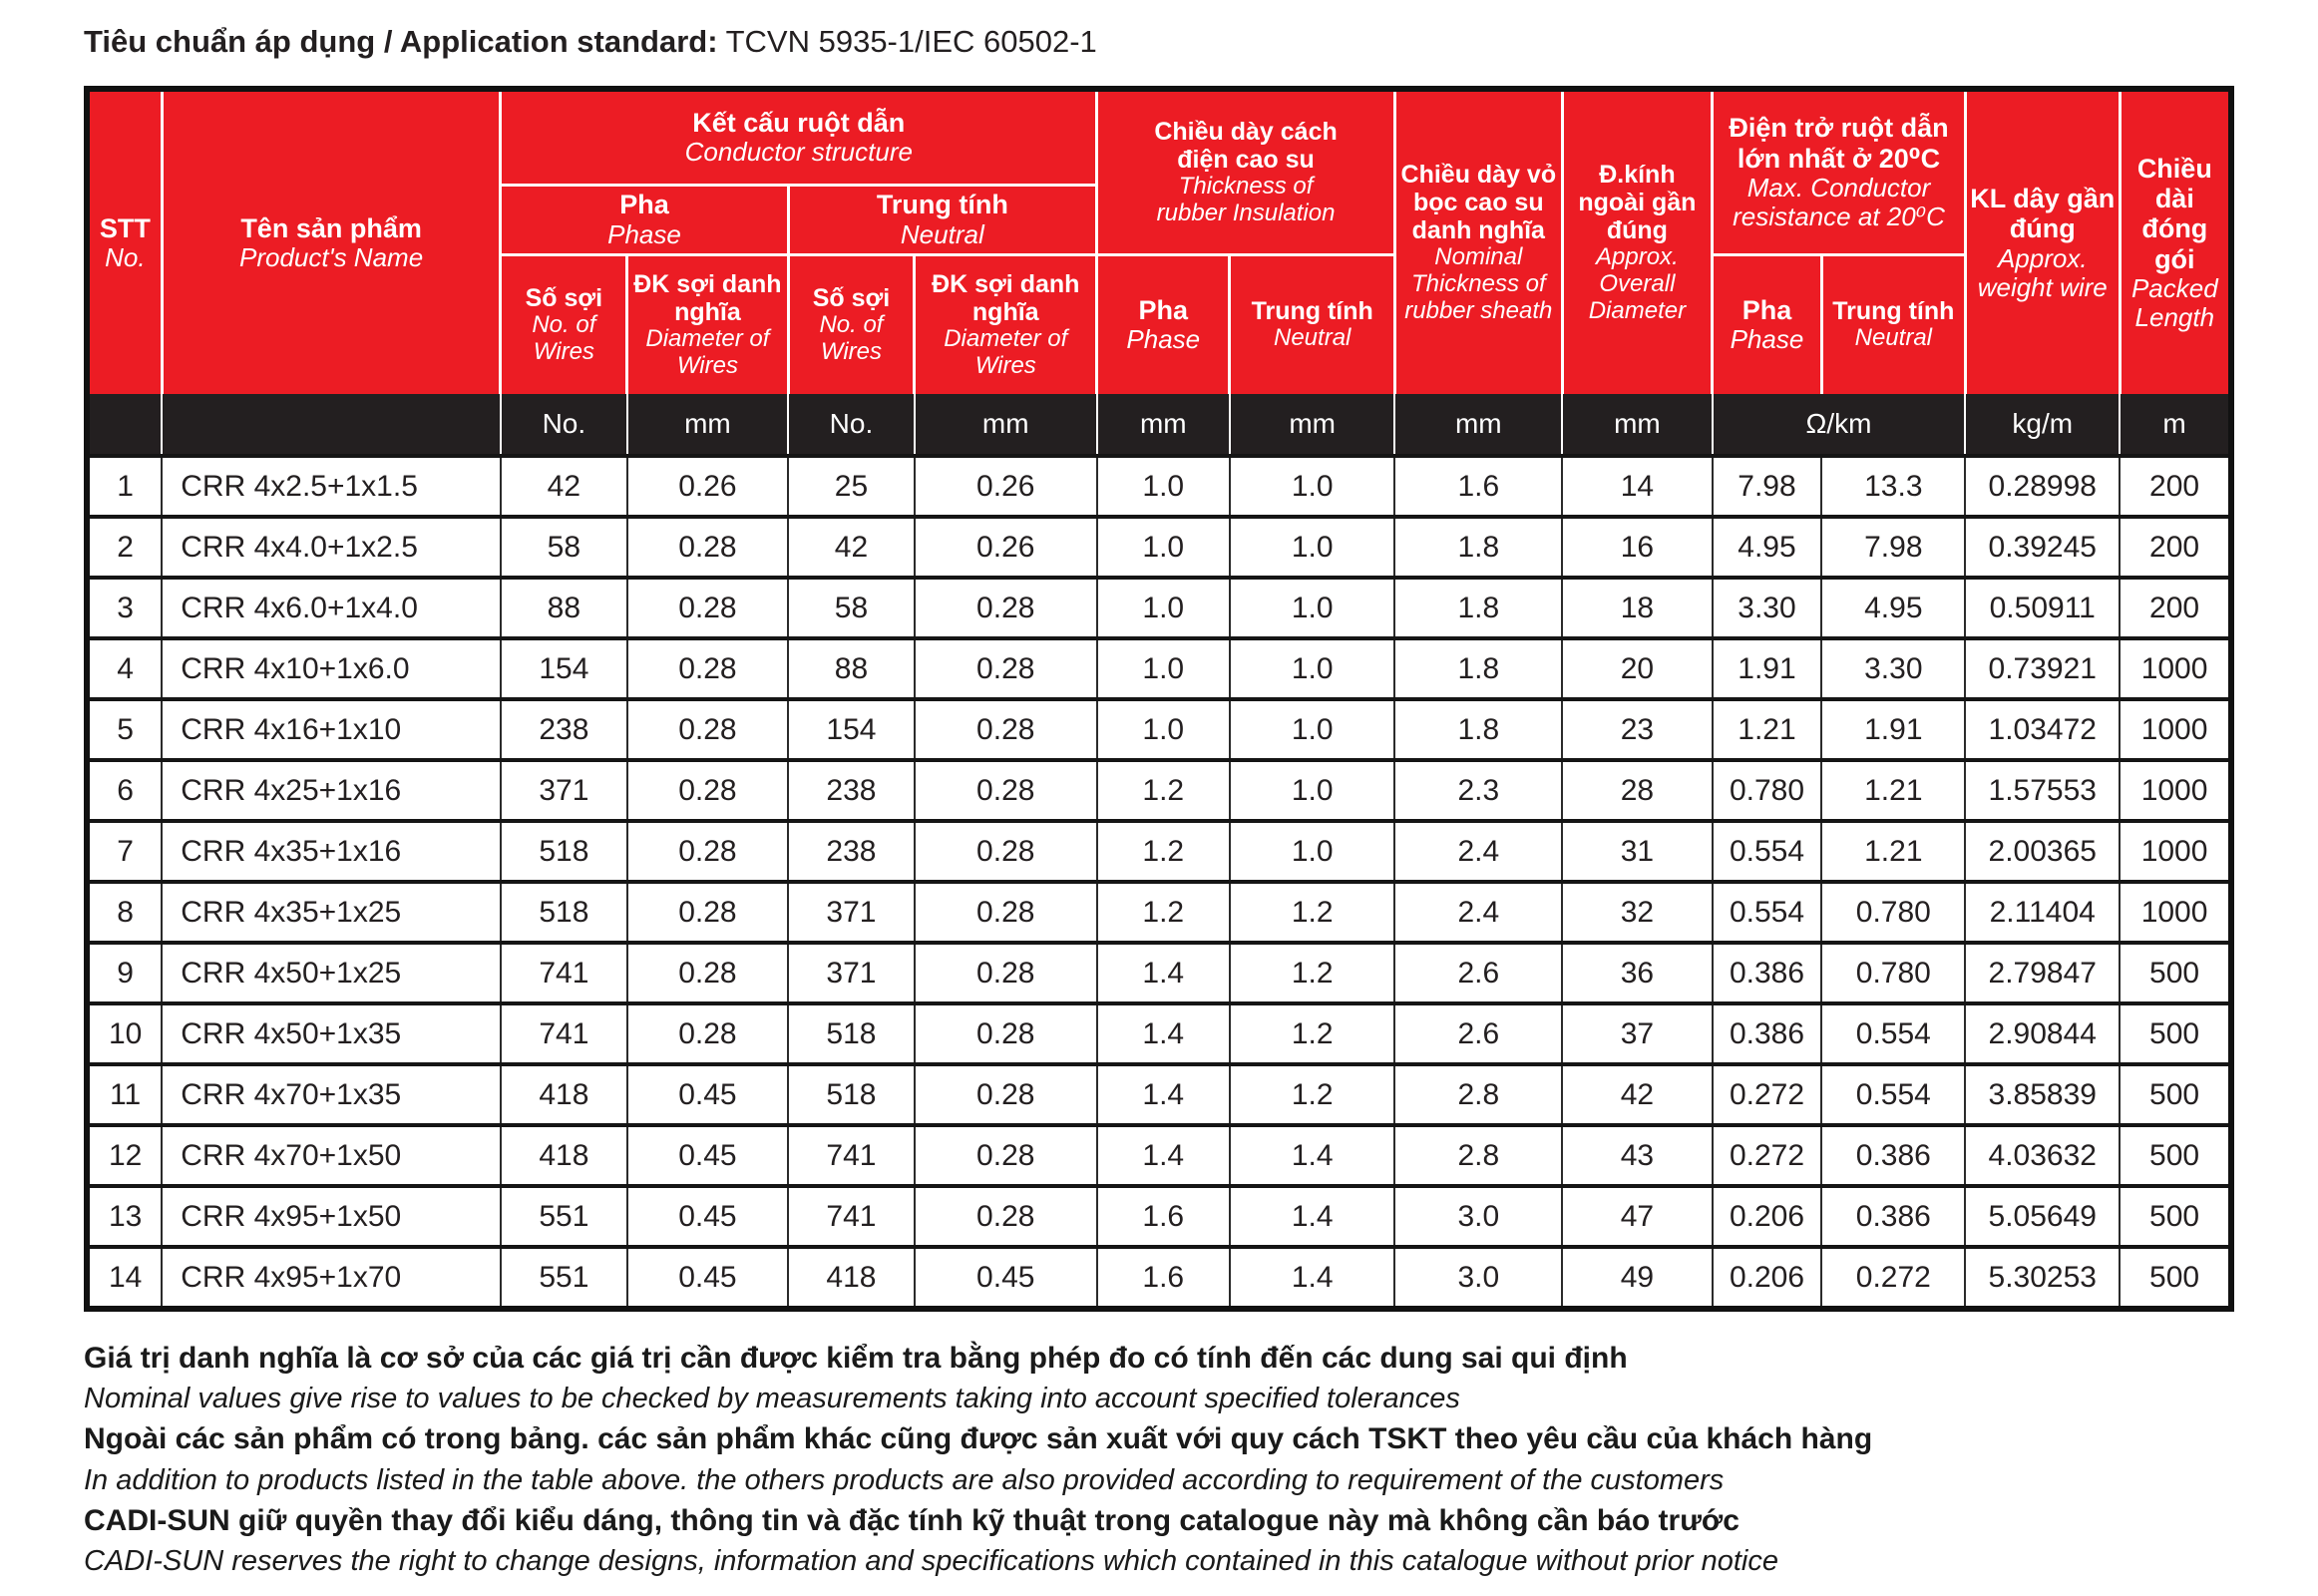  Describe the element at coordinates (2043, 1155) in the screenshot. I see `cell-value: 4.03632` at that location.